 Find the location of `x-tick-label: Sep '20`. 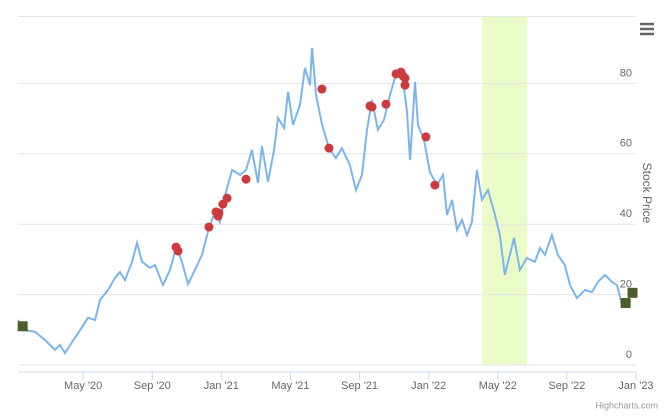

x-tick-label: Sep '20 is located at coordinates (152, 386).